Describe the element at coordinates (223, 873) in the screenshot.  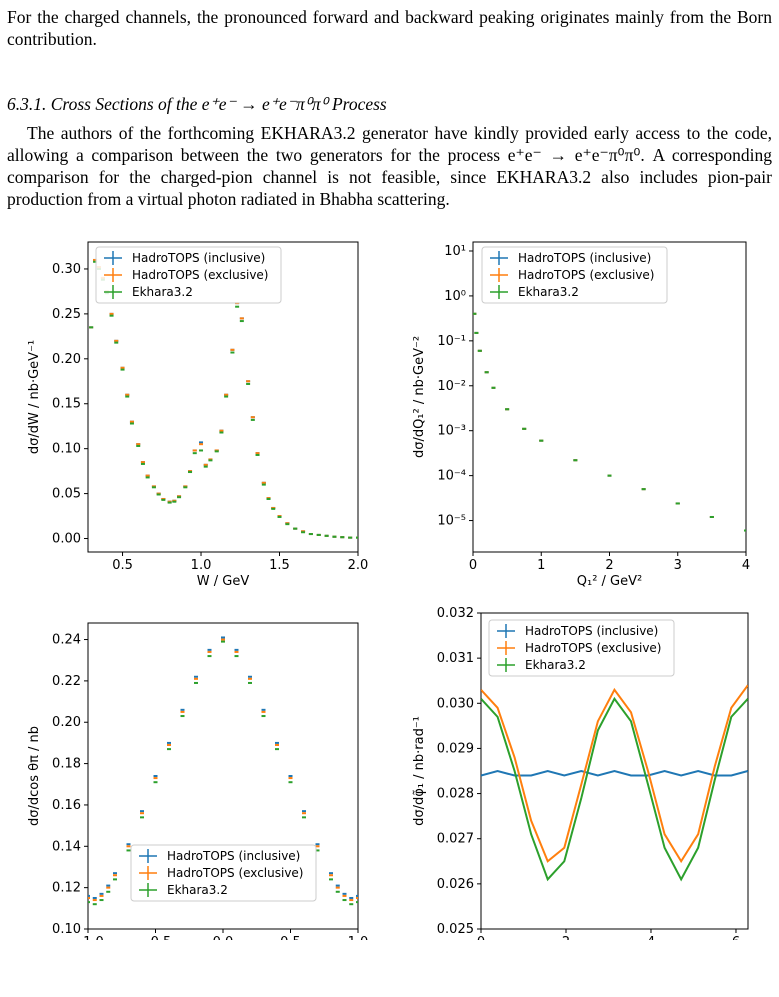
I see `legend-box` at that location.